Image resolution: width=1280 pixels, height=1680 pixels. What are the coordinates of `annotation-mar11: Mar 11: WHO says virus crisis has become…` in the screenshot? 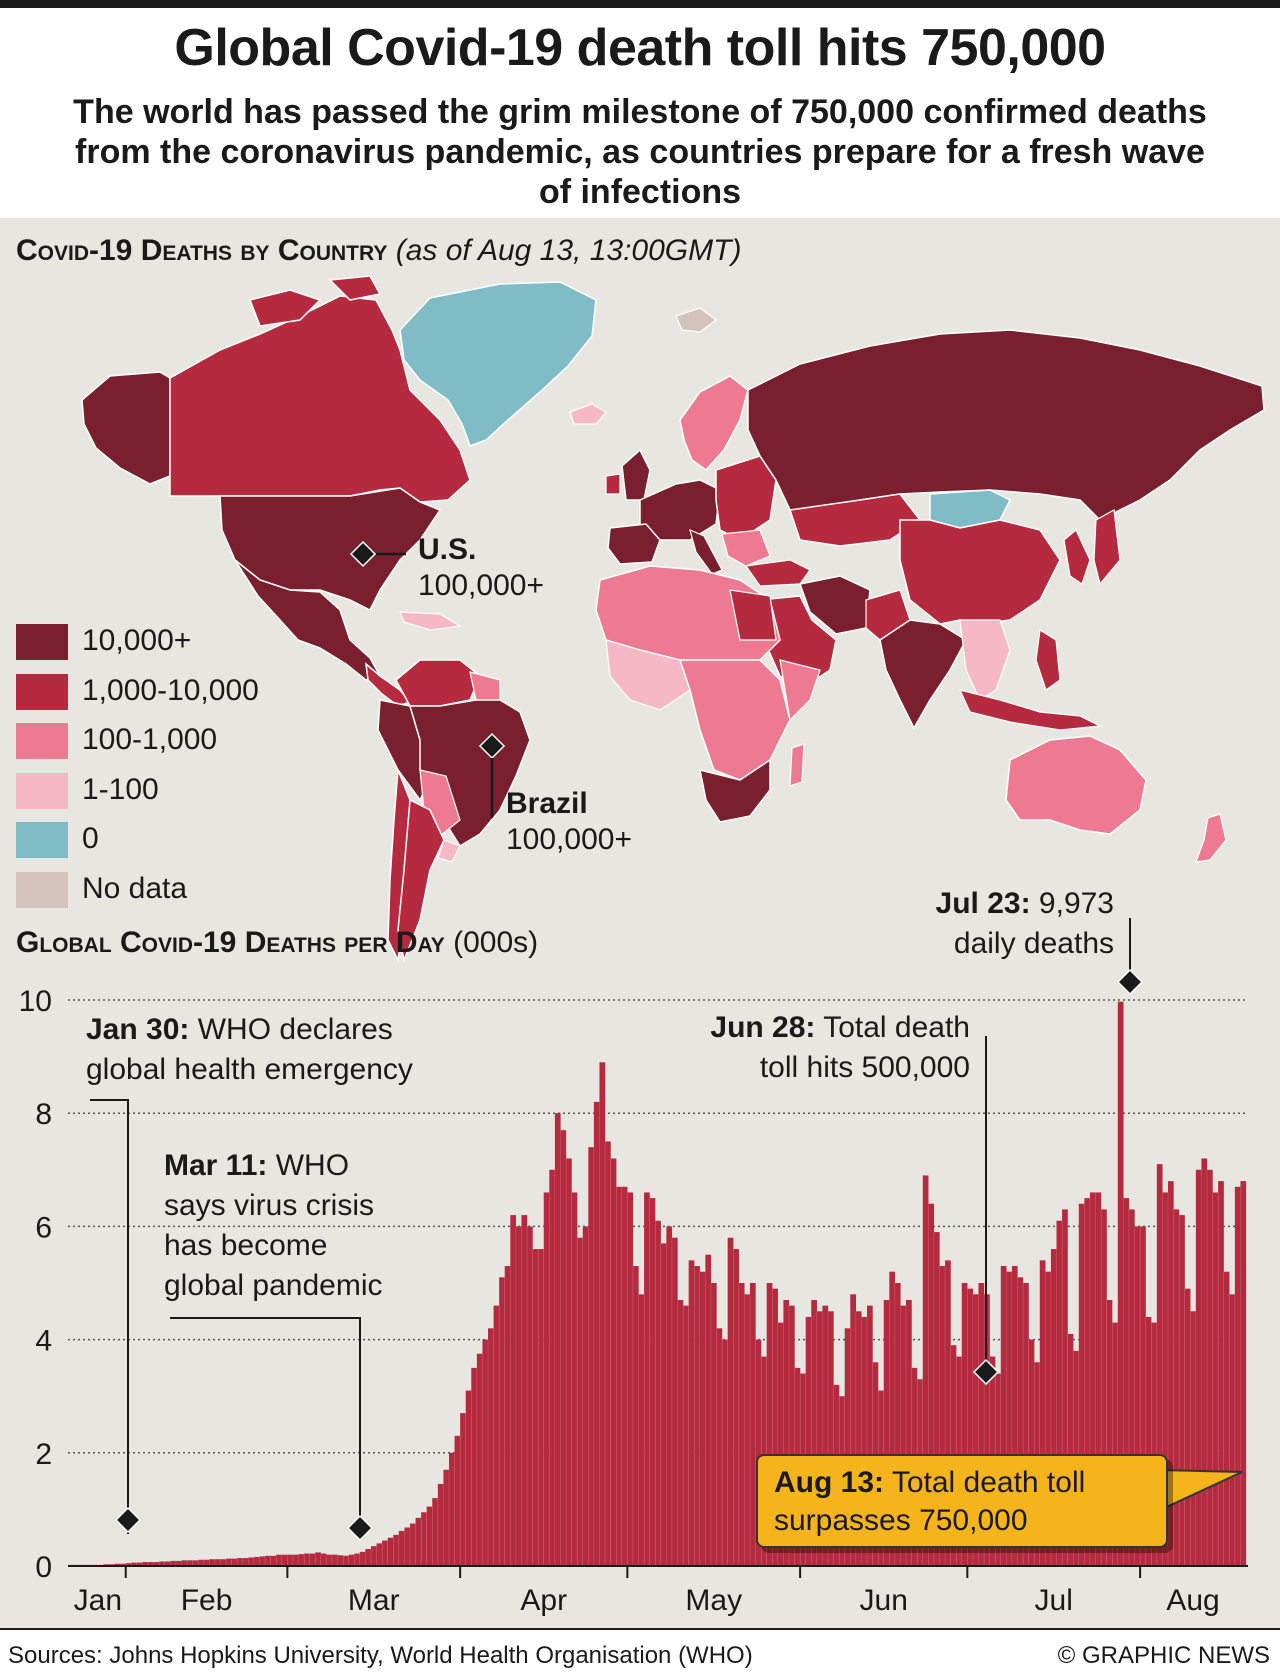 It's located at (273, 1226).